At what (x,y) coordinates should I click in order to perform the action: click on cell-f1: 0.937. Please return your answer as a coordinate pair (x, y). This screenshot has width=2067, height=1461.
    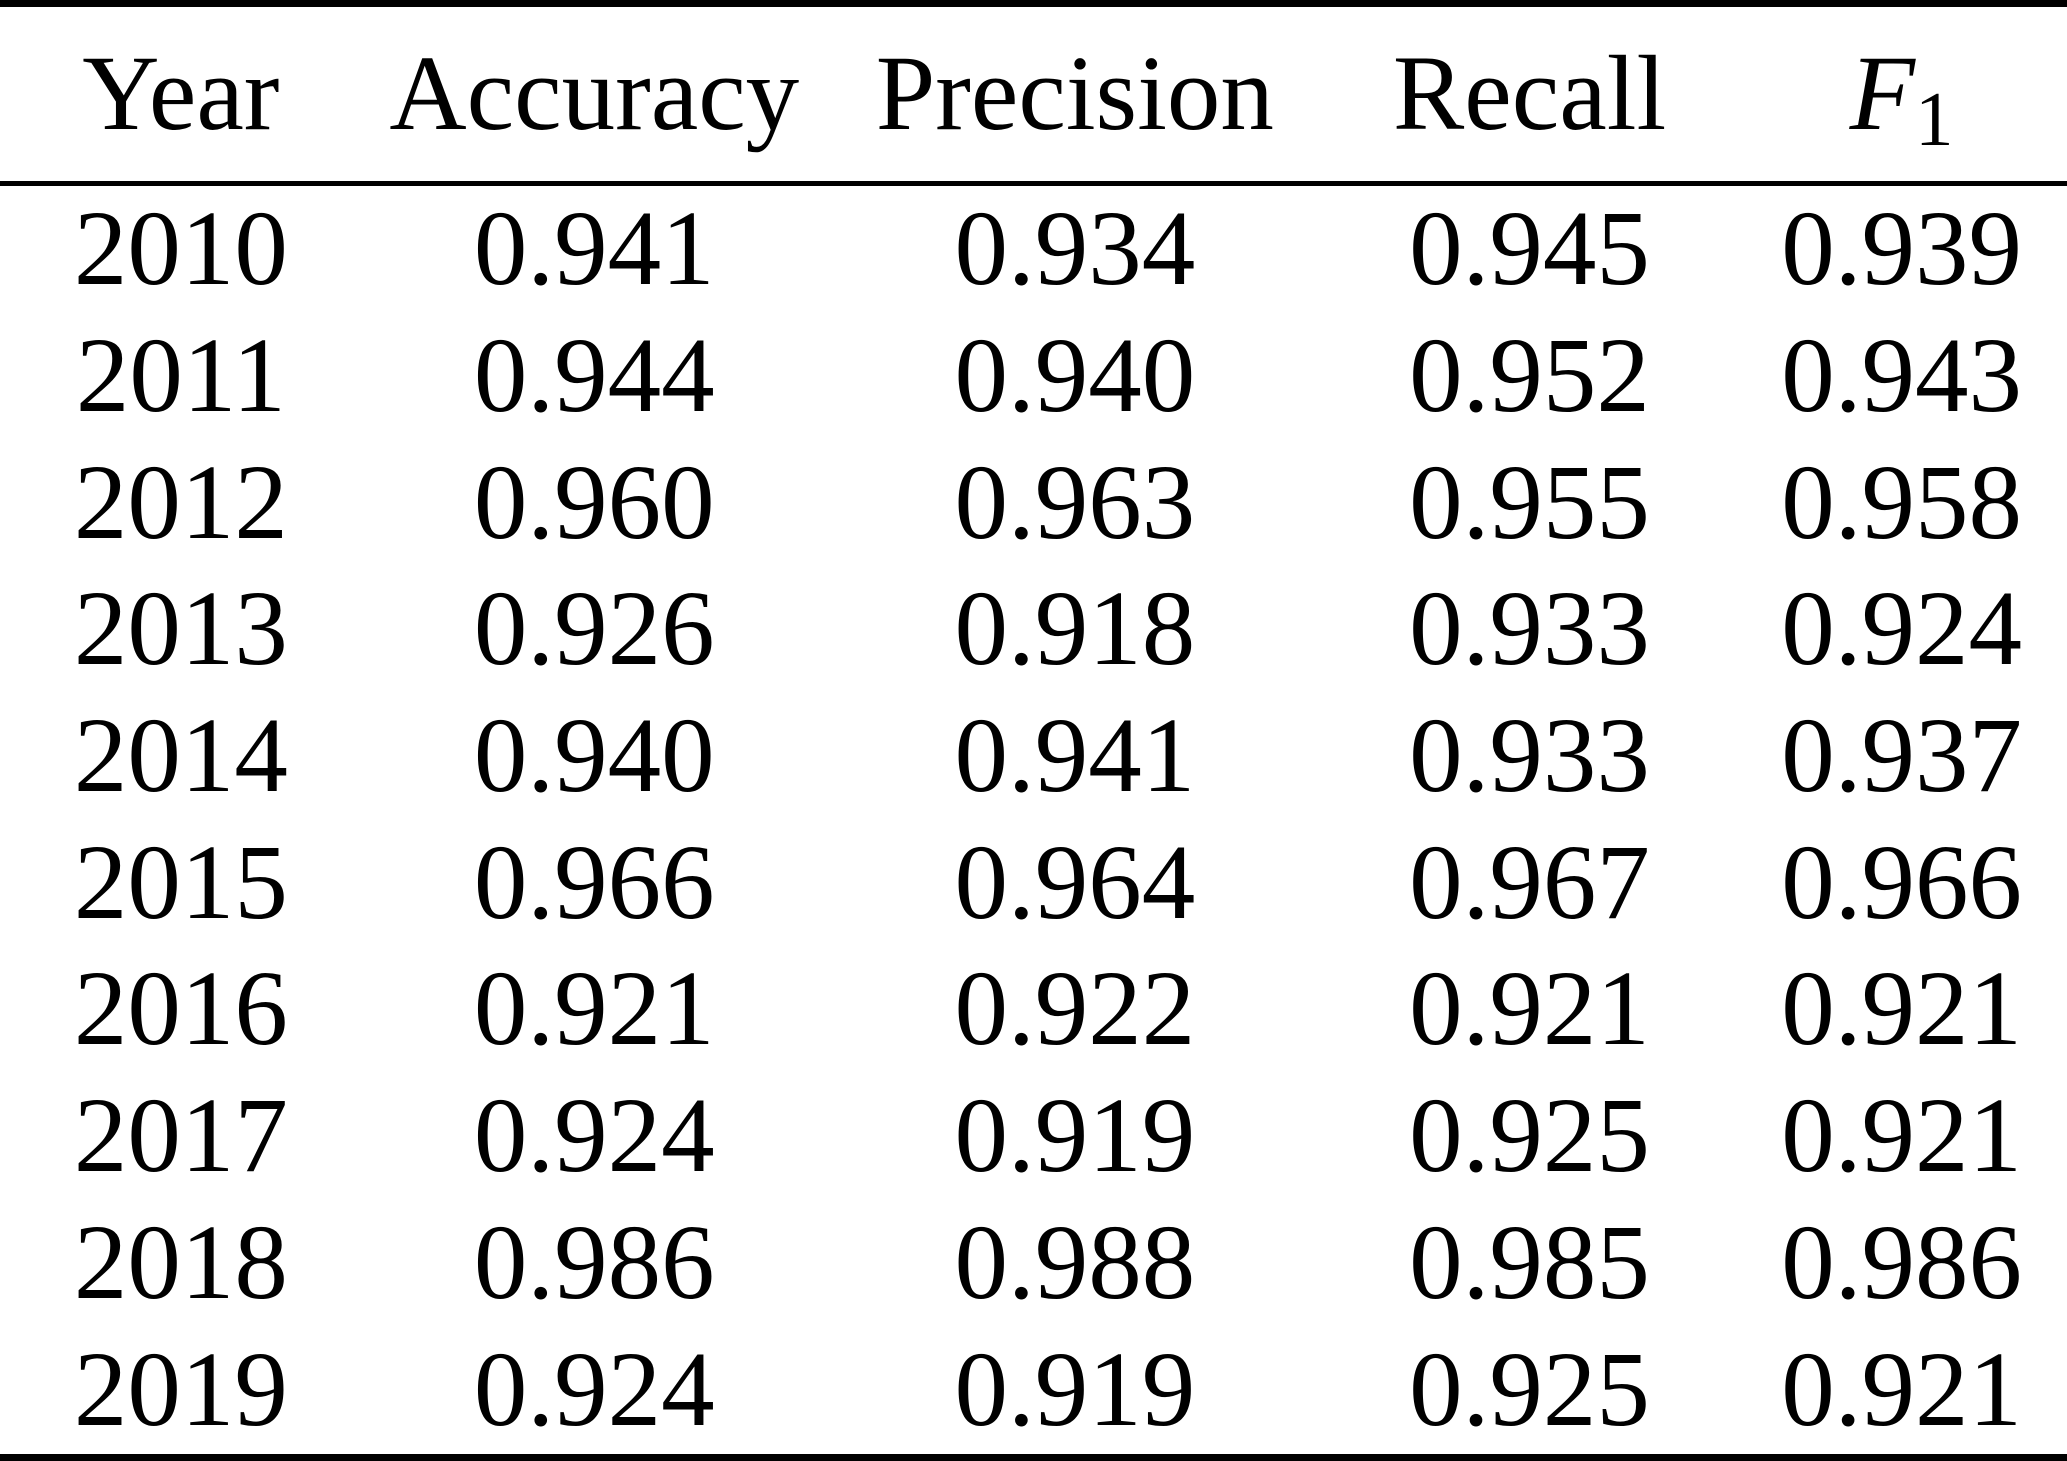
    Looking at the image, I should click on (1901, 756).